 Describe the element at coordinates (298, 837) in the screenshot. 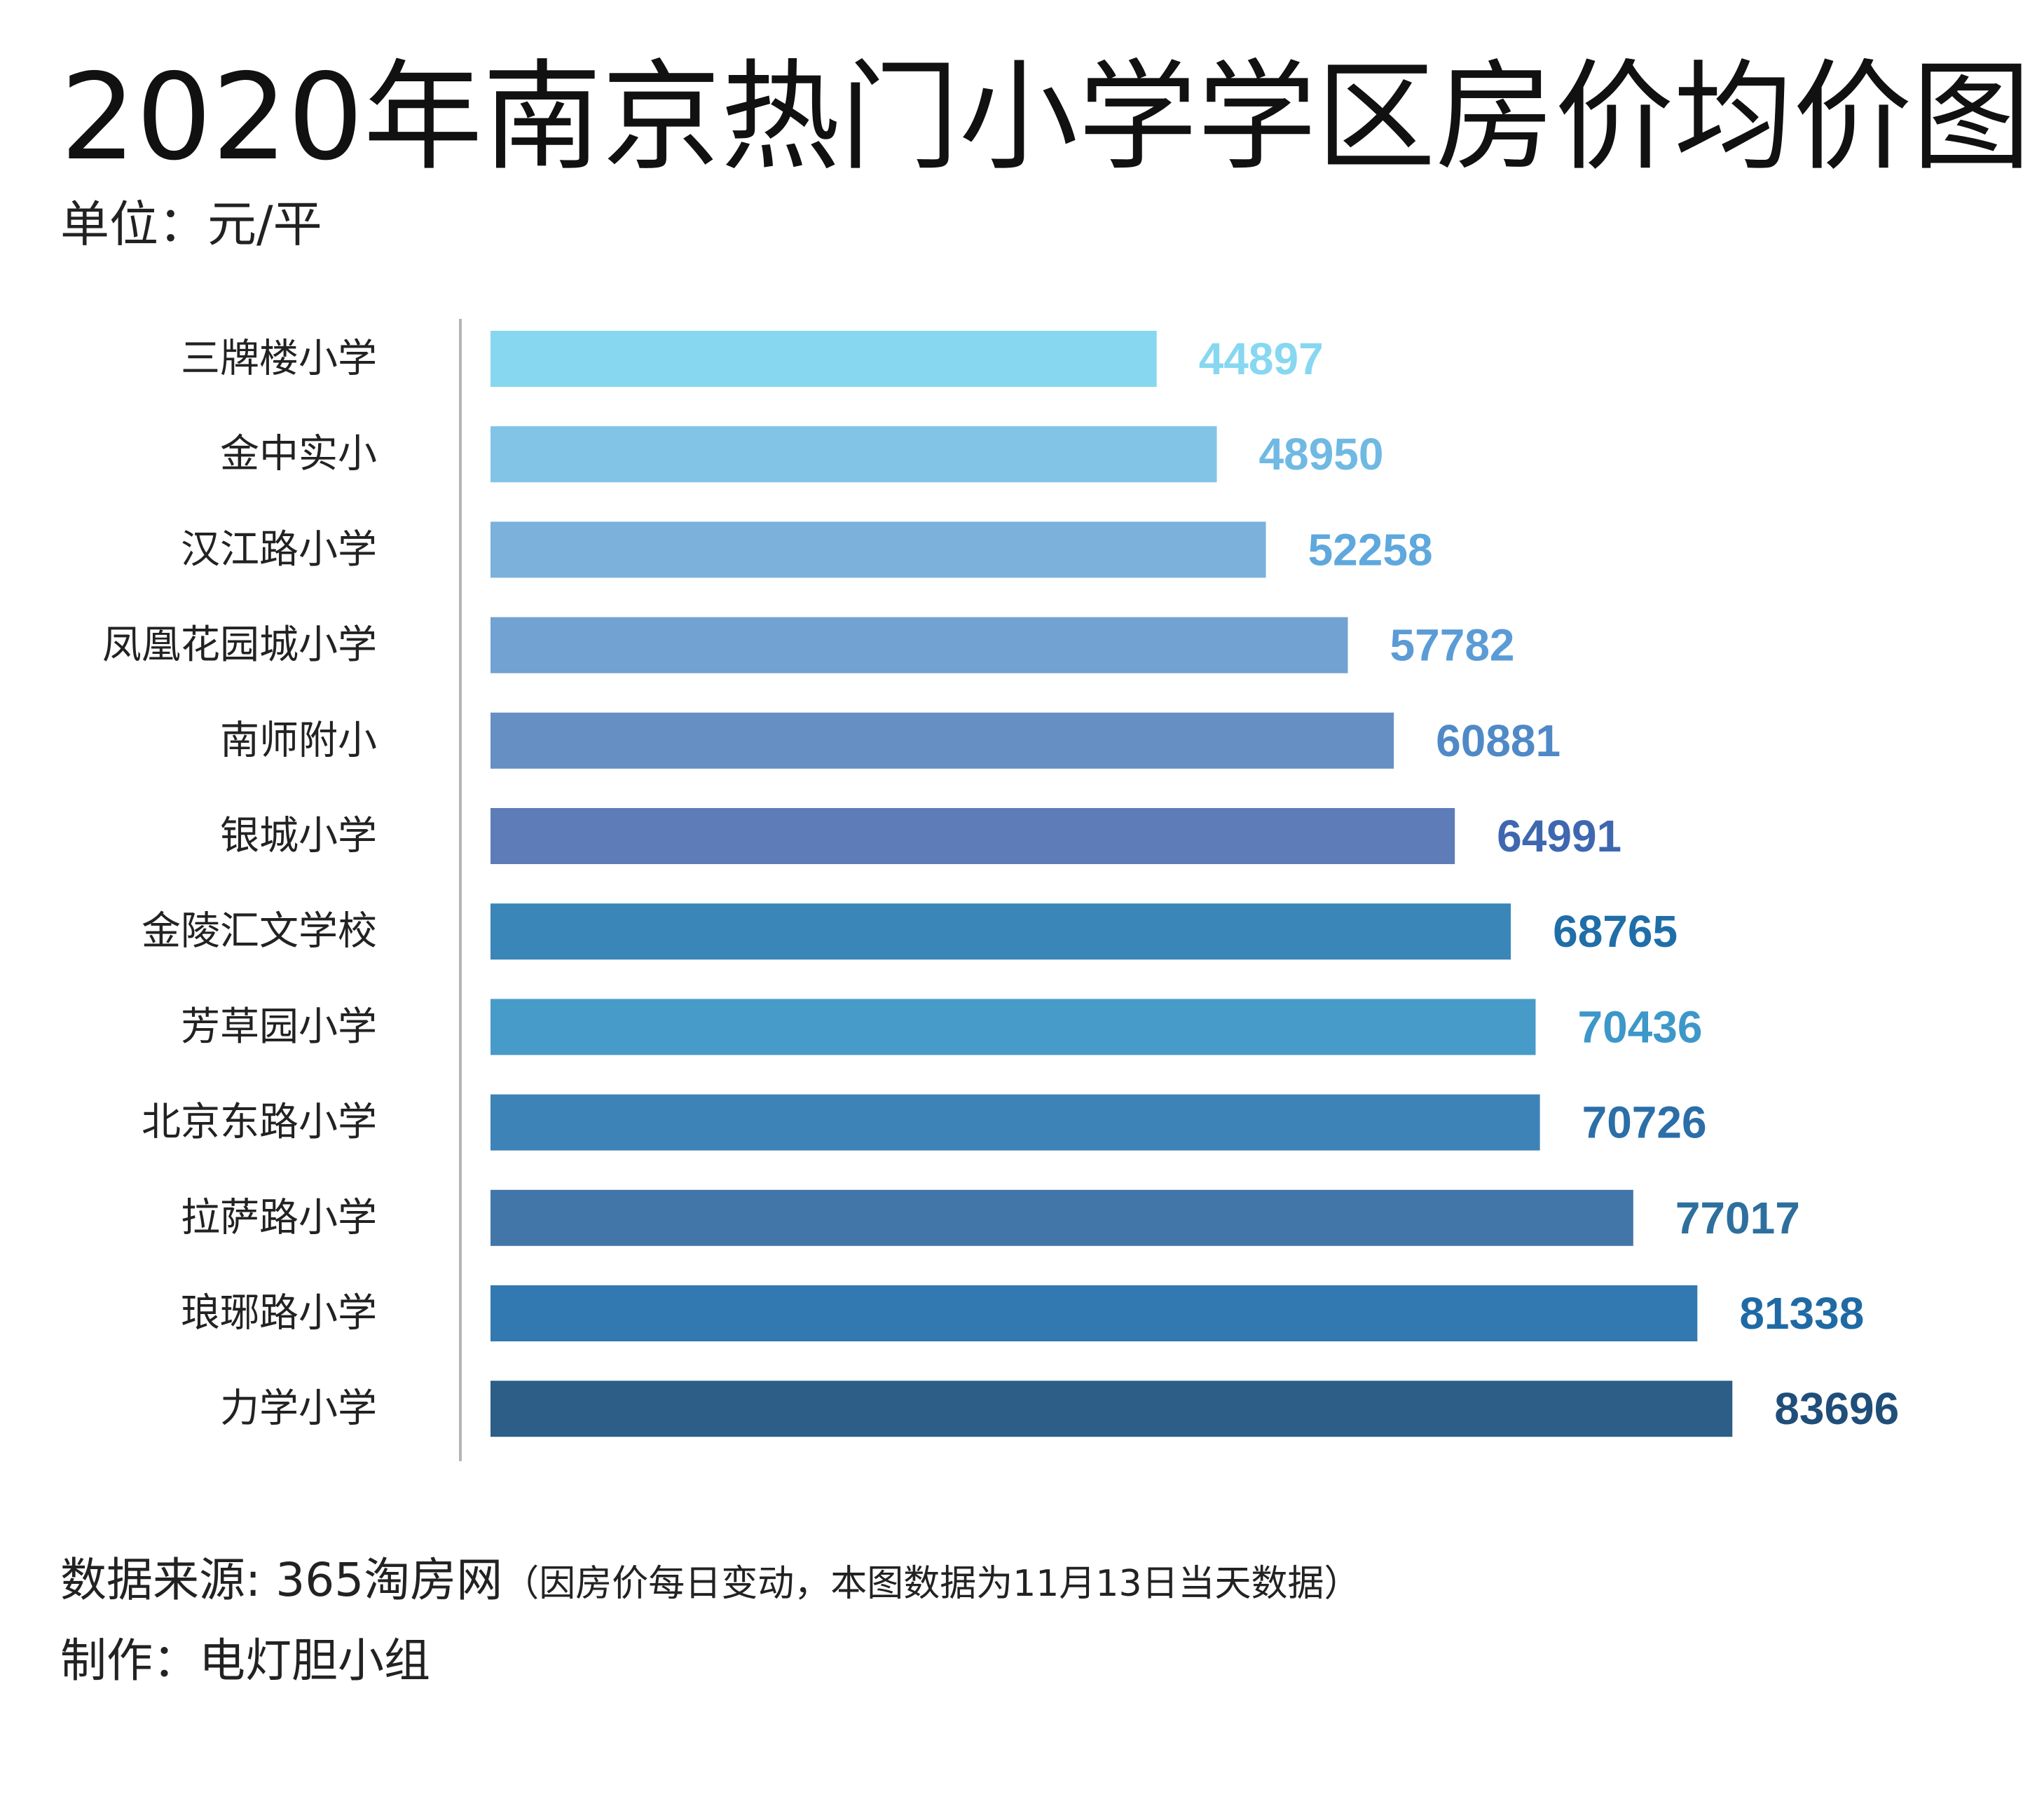

I see `category-label: 银城小学` at that location.